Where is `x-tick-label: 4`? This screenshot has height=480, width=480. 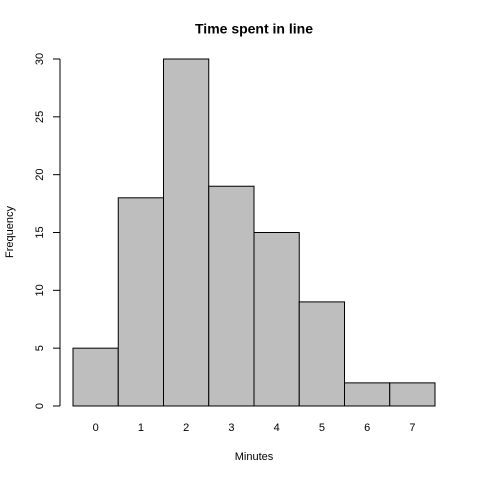
x-tick-label: 4 is located at coordinates (277, 428).